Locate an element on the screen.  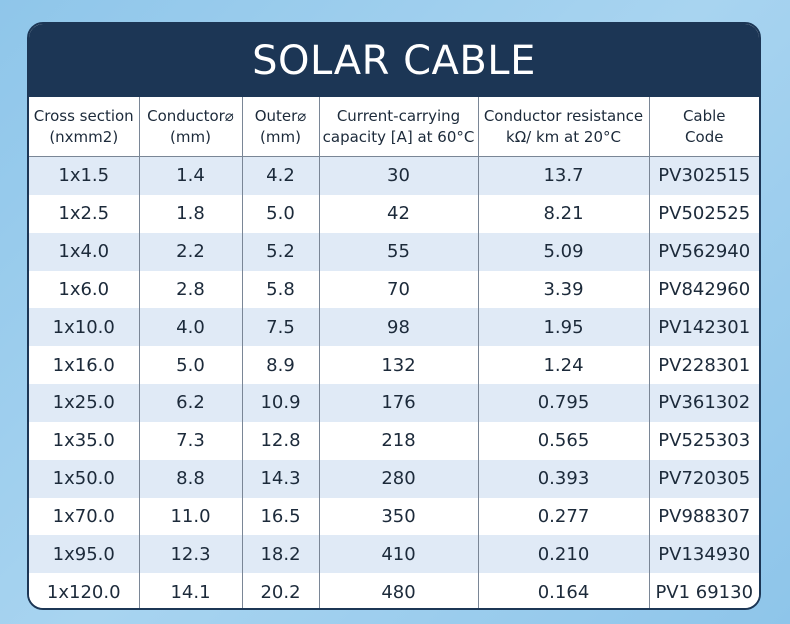
title-bar: SOLAR CABLE is located at coordinates (394, 60).